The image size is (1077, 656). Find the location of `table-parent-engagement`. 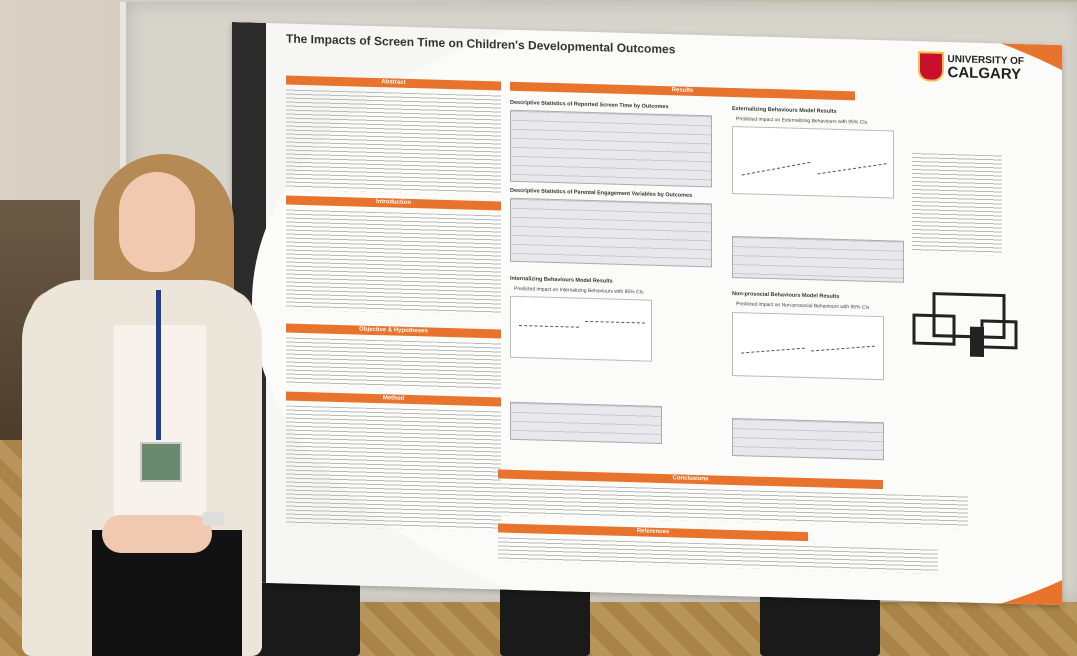

table-parent-engagement is located at coordinates (611, 232).